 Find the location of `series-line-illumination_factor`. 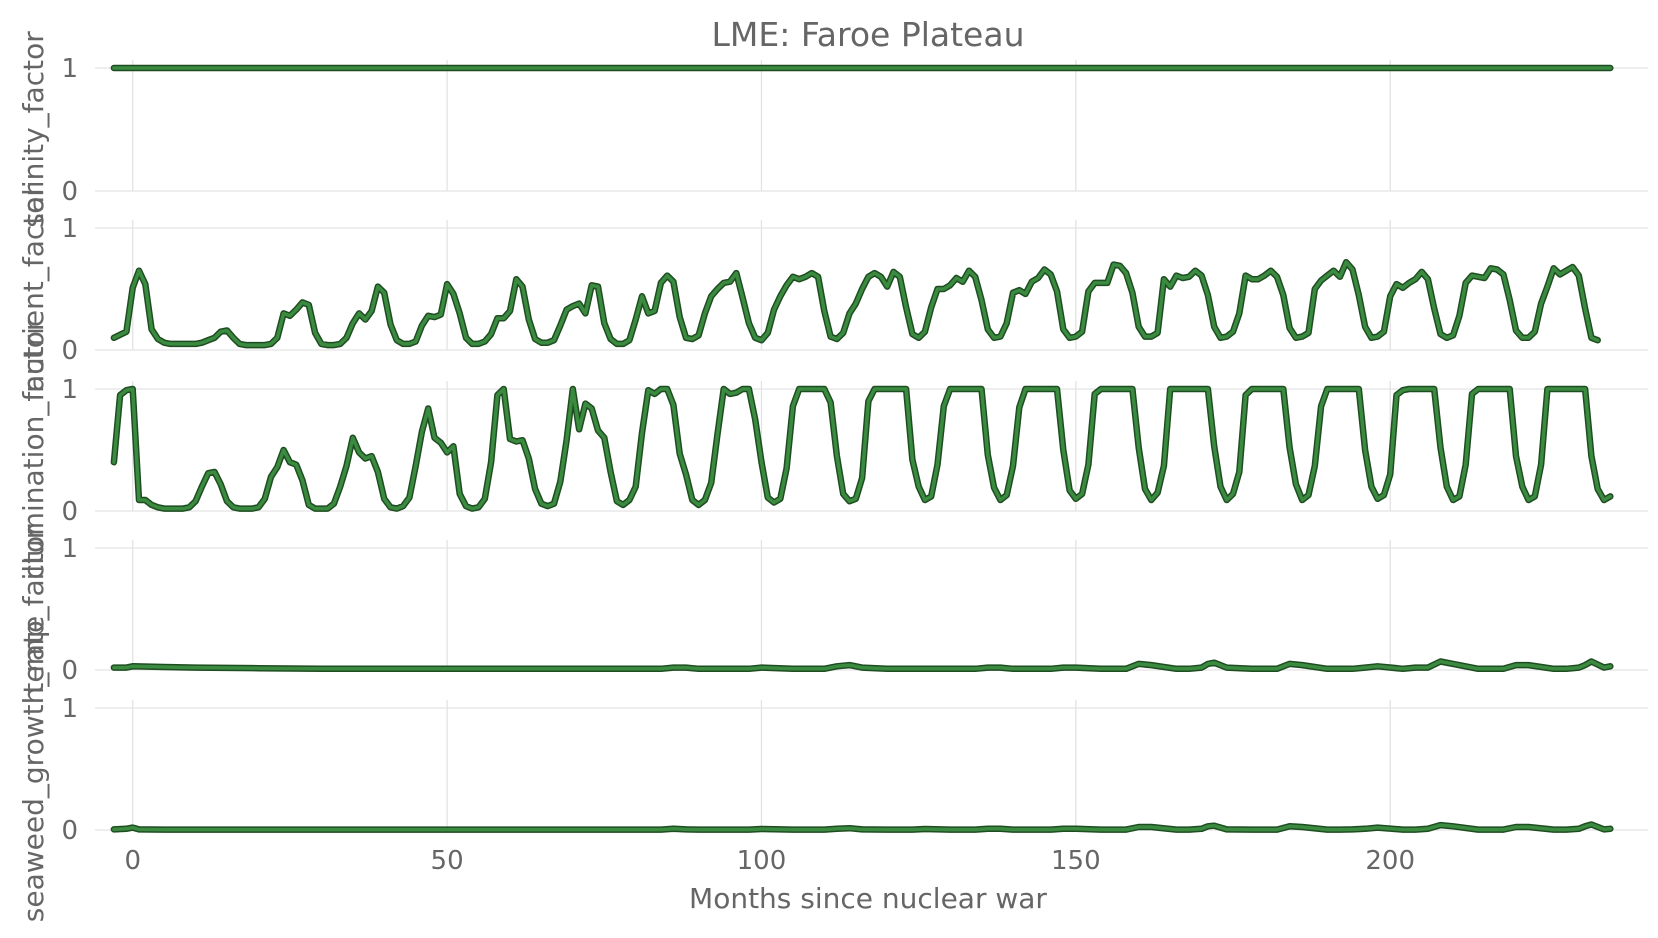

series-line-illumination_factor is located at coordinates (862, 449).